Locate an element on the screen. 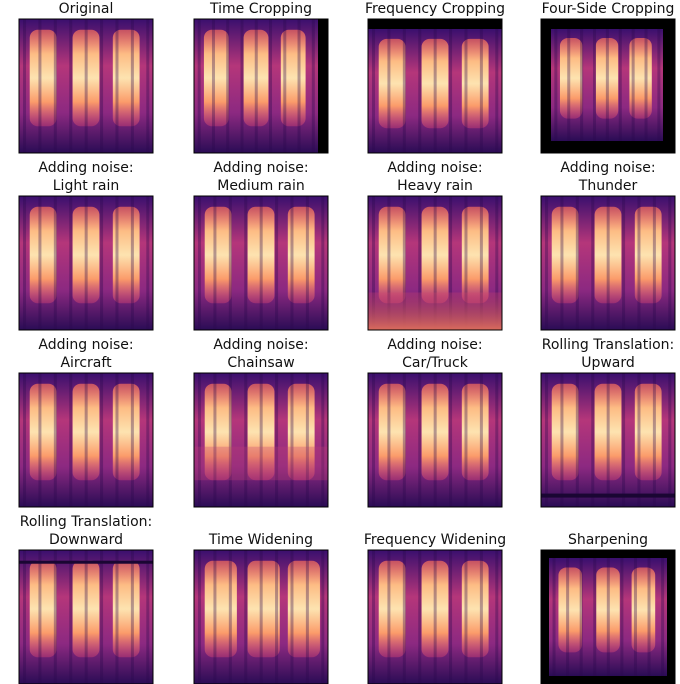 This screenshot has width=680, height=684. panel-title: Downward is located at coordinates (86, 540).